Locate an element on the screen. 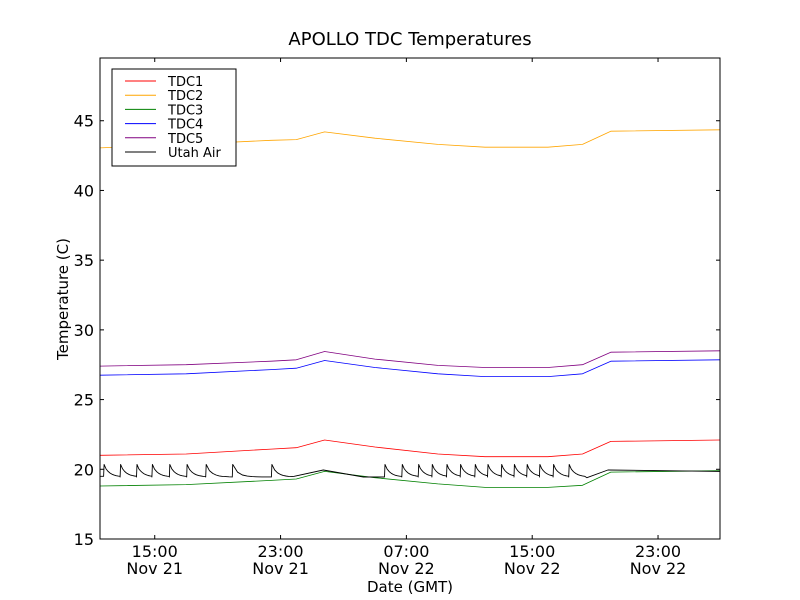 This screenshot has height=600, width=800. y-tick-label: 40 is located at coordinates (84, 190).